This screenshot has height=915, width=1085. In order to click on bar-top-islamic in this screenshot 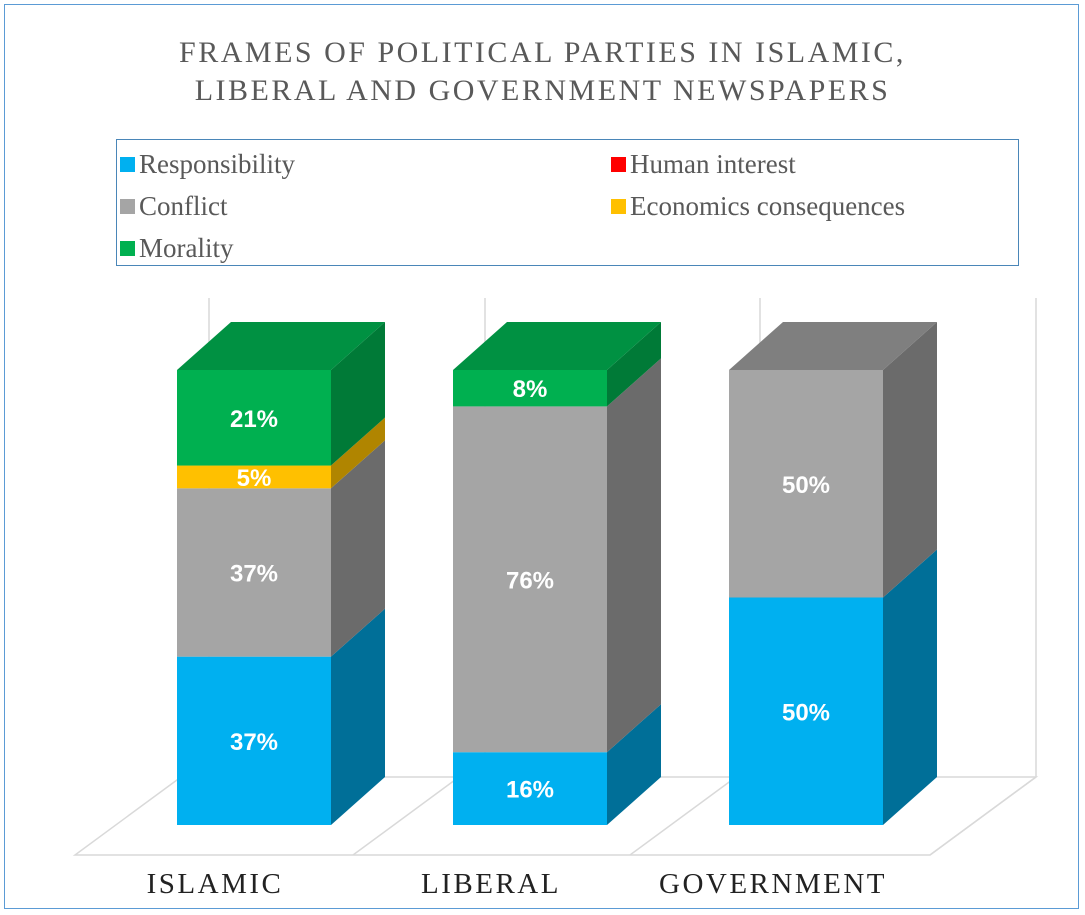, I will do `click(281, 346)`.